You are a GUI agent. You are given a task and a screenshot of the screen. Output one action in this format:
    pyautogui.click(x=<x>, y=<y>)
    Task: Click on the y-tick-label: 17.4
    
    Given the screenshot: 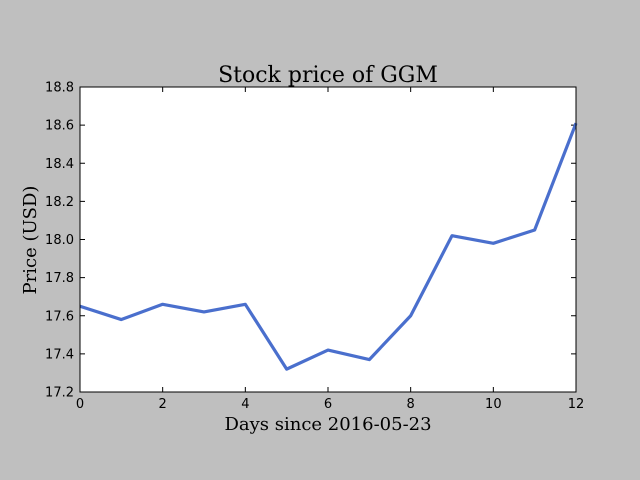 What is the action you would take?
    pyautogui.click(x=59, y=354)
    